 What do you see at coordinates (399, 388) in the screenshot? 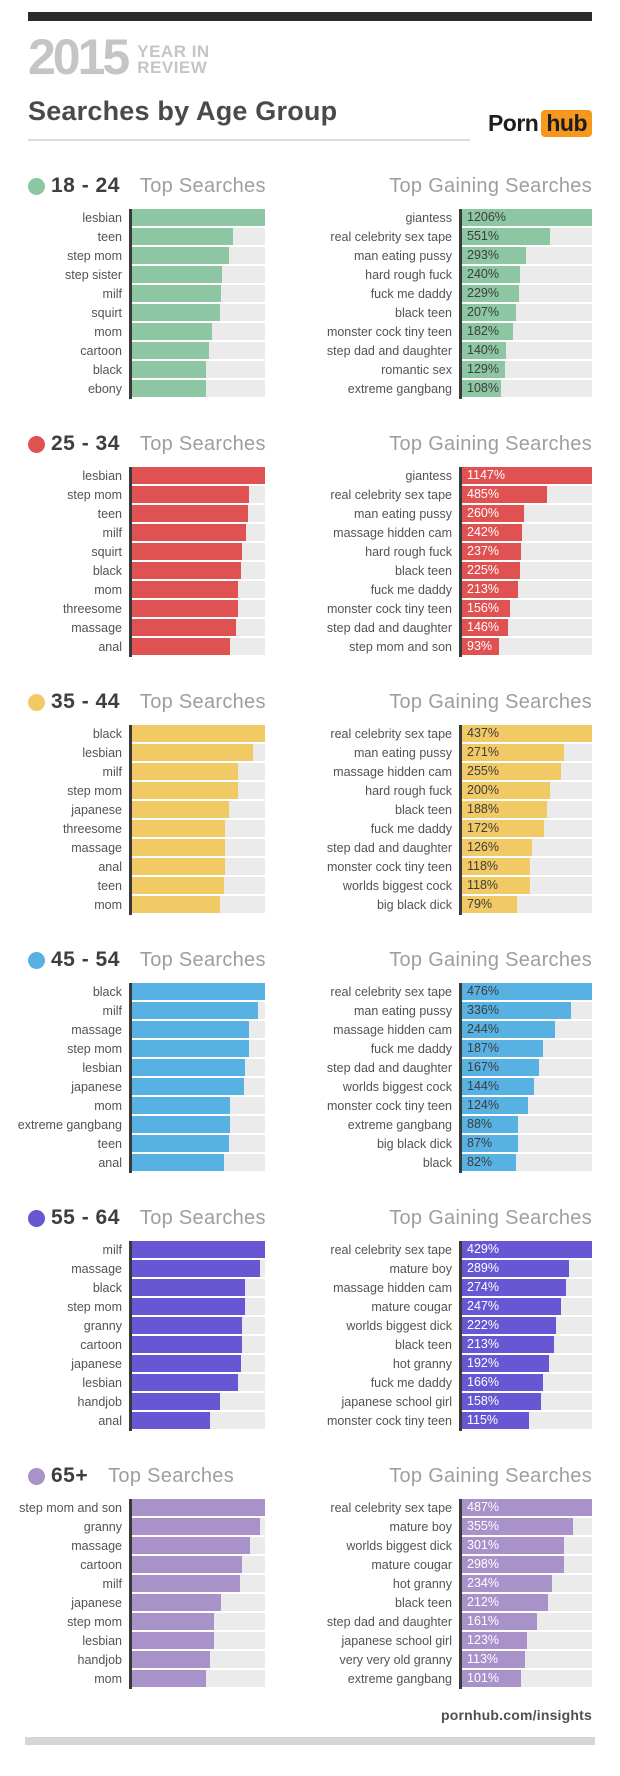
I see `bar-label: extreme gangbang` at bounding box center [399, 388].